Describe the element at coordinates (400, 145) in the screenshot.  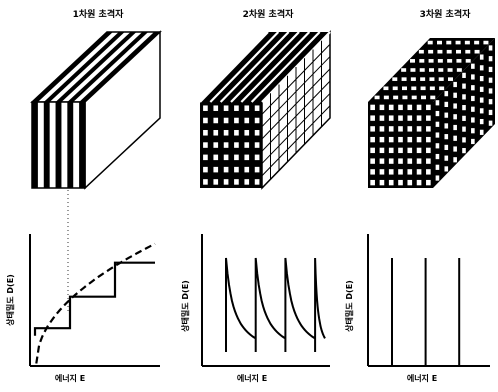
I see `block-3d-dots-front` at that location.